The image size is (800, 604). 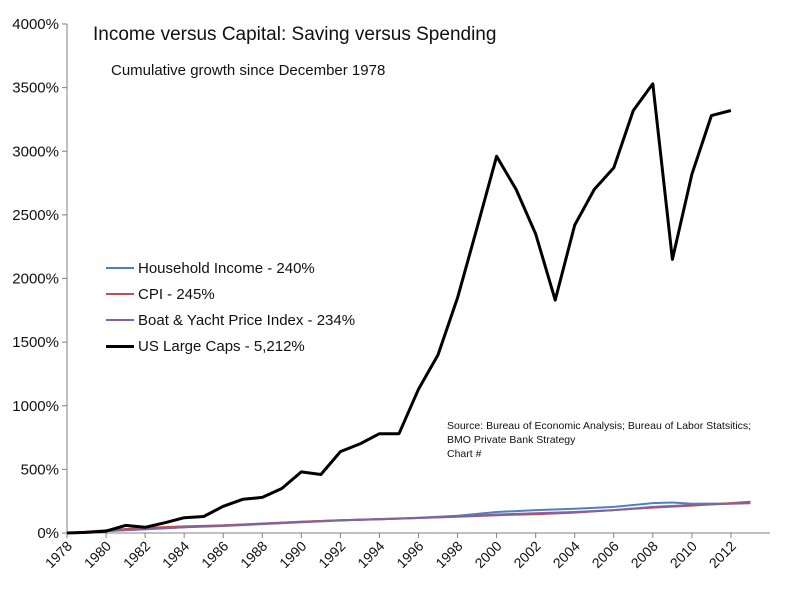 I want to click on y-tick-label: 3000%, so click(x=35, y=151).